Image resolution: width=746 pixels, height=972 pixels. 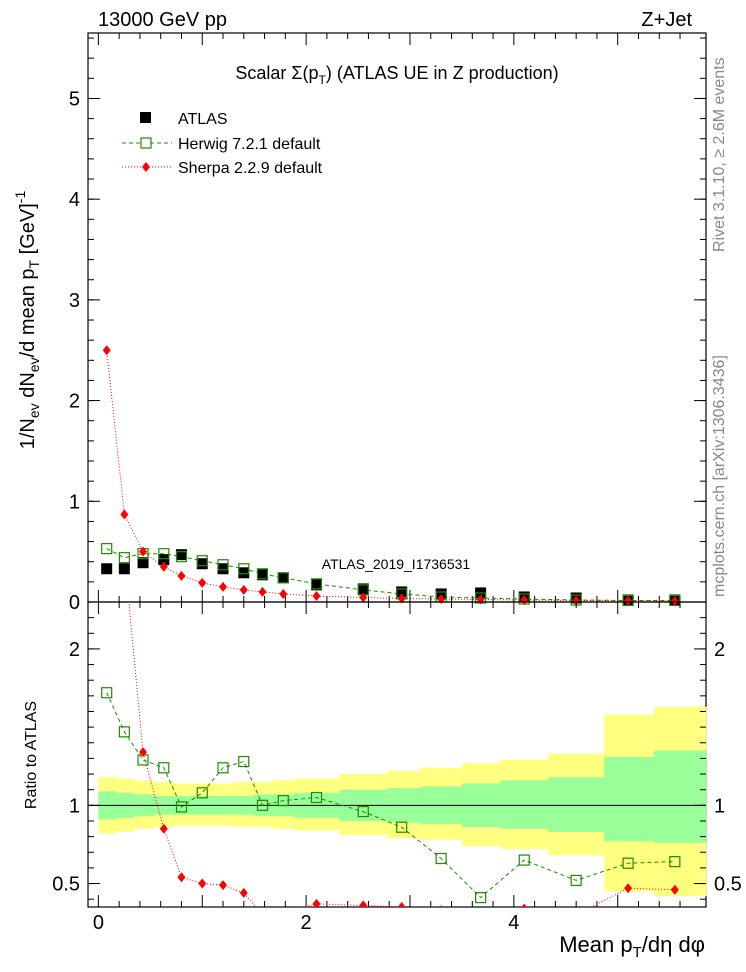 I want to click on x-axis-label: Mean pT/dη dφ, so click(x=632, y=946).